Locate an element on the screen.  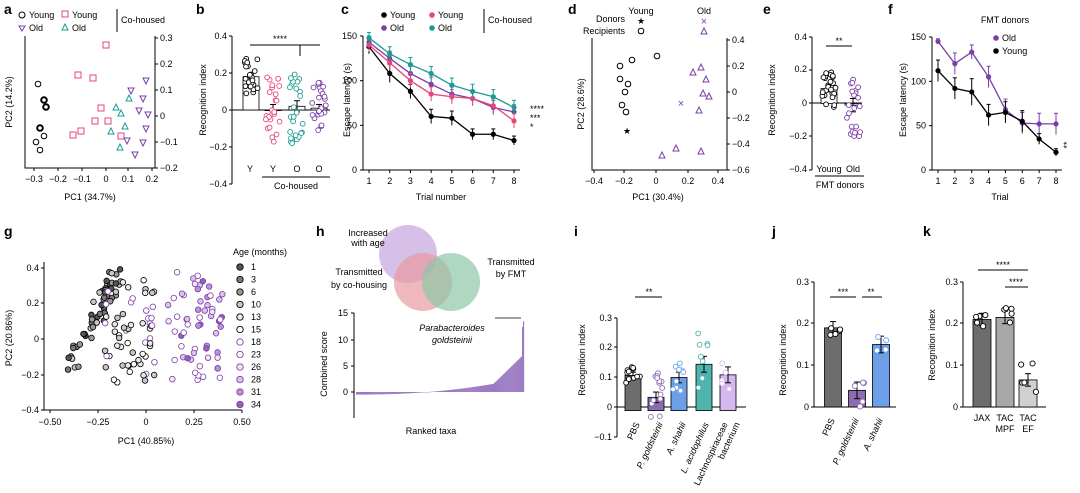
y-tick-label: 0.4 is located at coordinates (738, 40).